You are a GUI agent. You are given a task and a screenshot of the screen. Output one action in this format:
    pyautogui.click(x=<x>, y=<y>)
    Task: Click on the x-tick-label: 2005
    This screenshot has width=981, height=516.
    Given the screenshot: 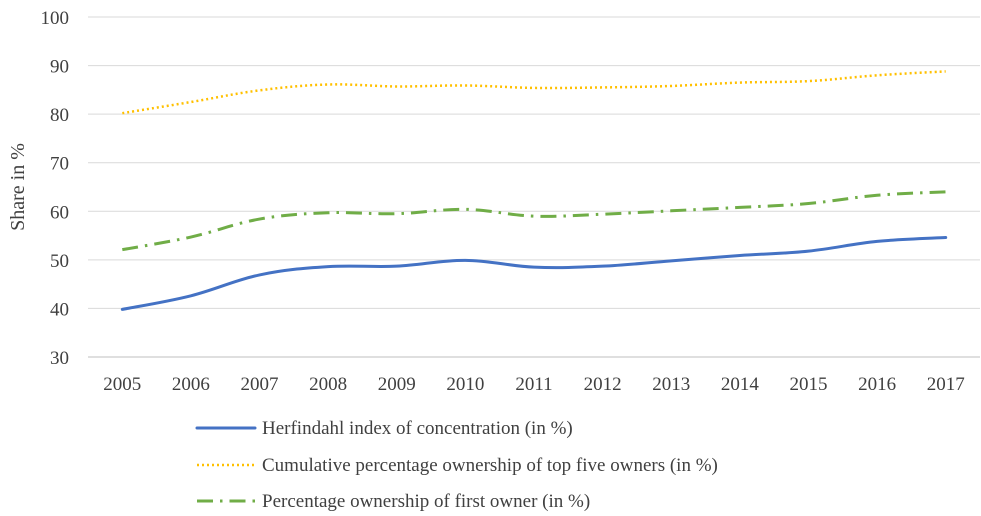 What is the action you would take?
    pyautogui.click(x=122, y=384)
    